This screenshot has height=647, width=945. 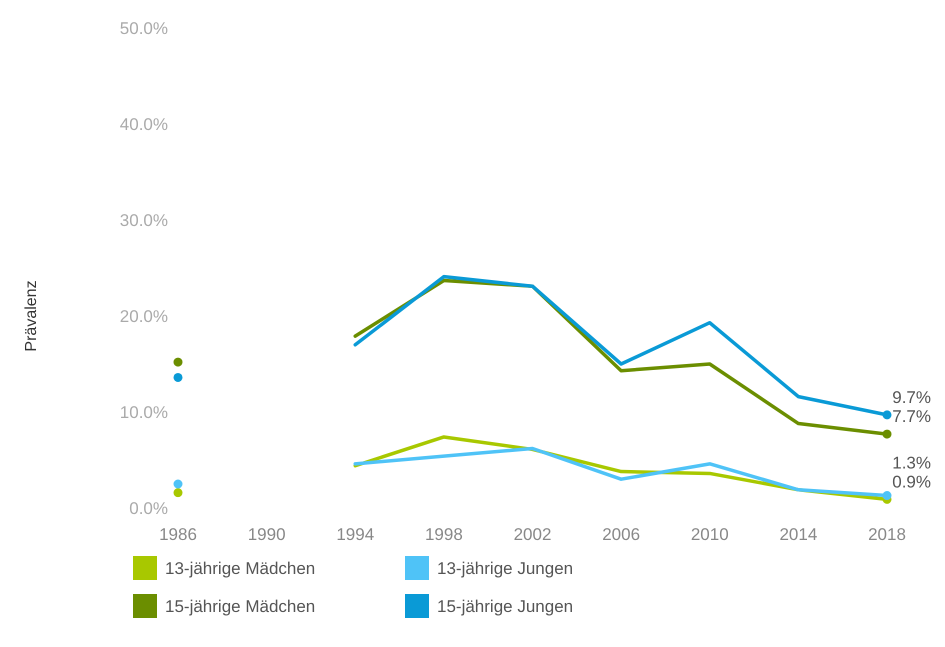 I want to click on x-tick-label: 2010, so click(x=709, y=534).